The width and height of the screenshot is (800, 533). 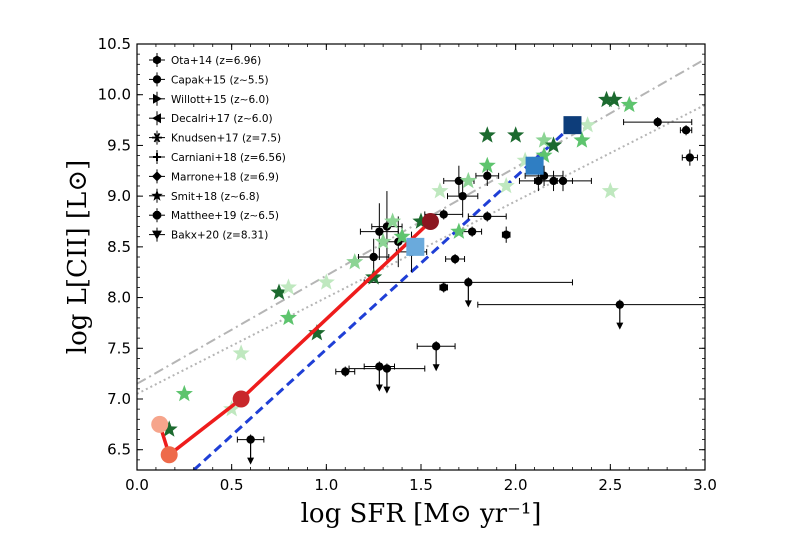 What do you see at coordinates (119, 145) in the screenshot?
I see `y-tick-label: 9.5` at bounding box center [119, 145].